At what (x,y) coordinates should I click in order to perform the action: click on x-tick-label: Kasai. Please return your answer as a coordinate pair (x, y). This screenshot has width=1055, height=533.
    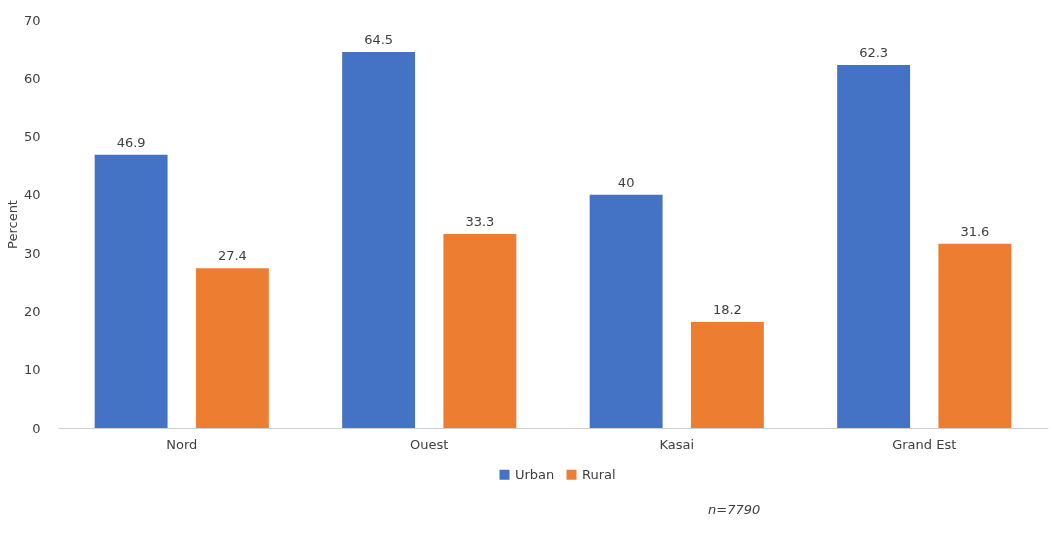
    Looking at the image, I should click on (677, 444).